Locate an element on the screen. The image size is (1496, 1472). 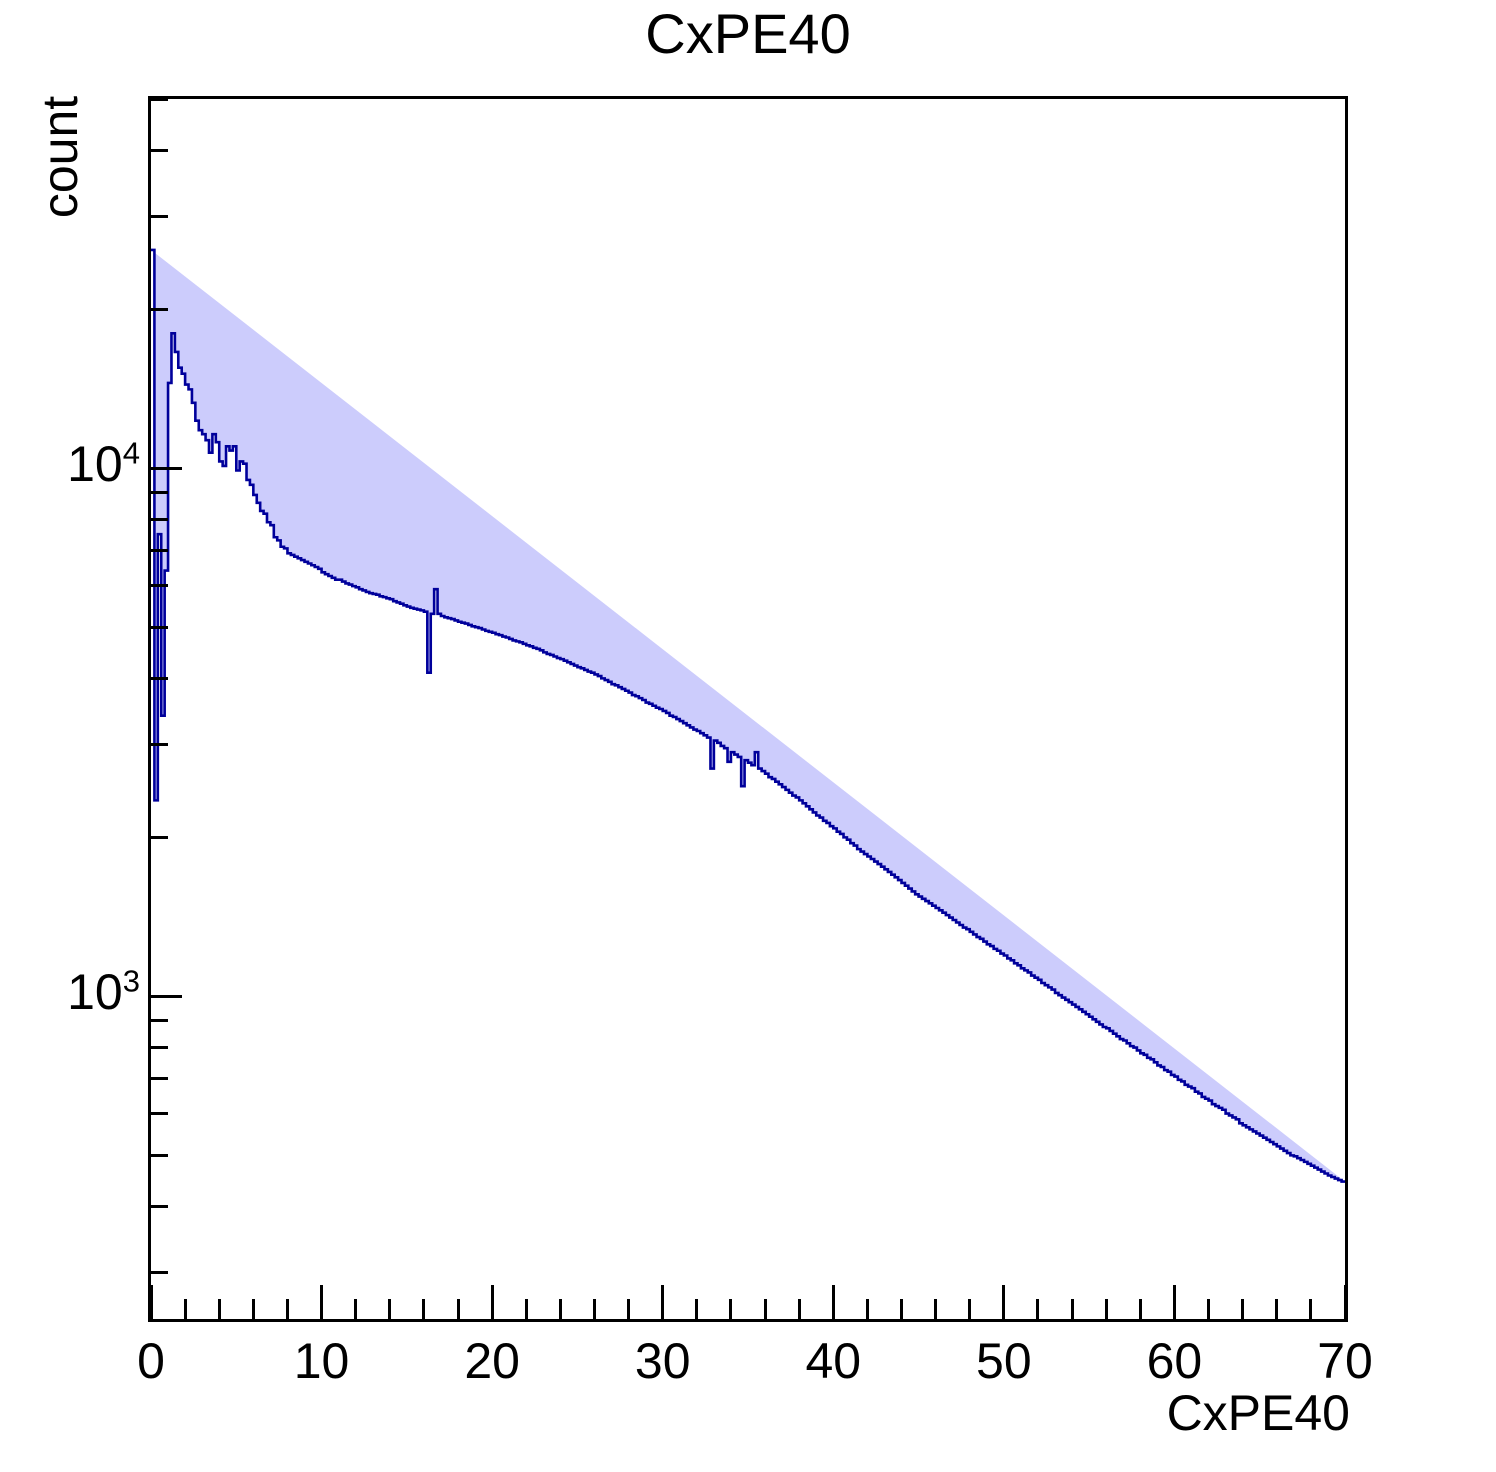
x-axis-title: CxPE40 is located at coordinates (1258, 1413).